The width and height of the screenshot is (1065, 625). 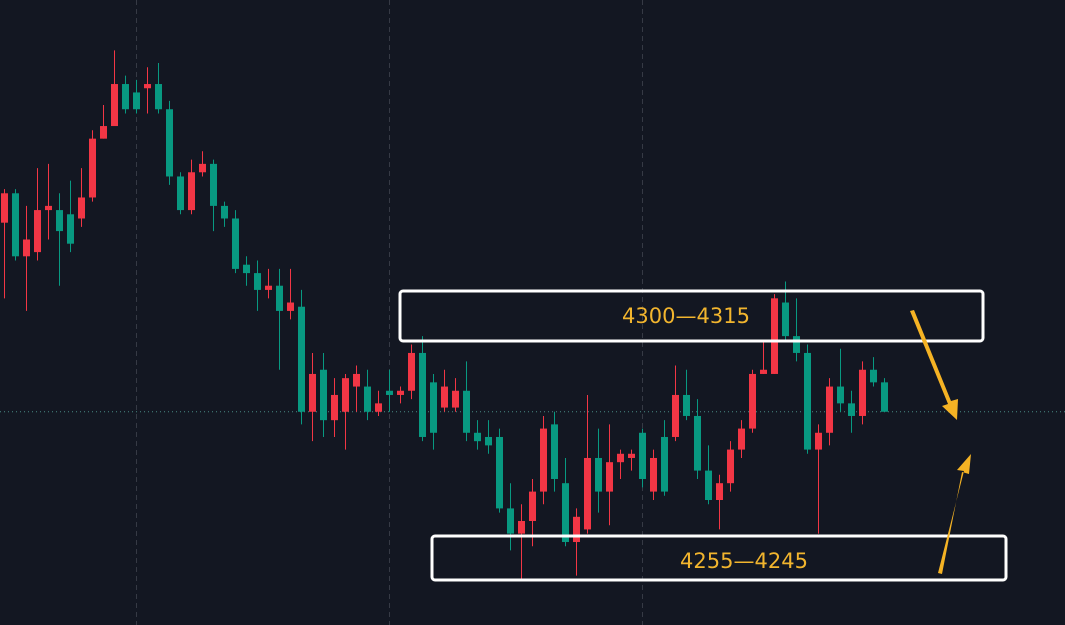 I want to click on support-zone, so click(x=719, y=558).